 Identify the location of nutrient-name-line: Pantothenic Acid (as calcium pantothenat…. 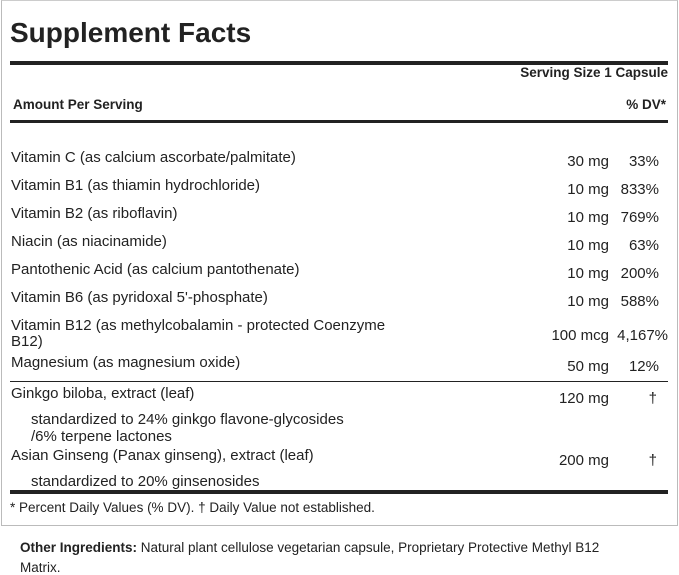
(155, 269).